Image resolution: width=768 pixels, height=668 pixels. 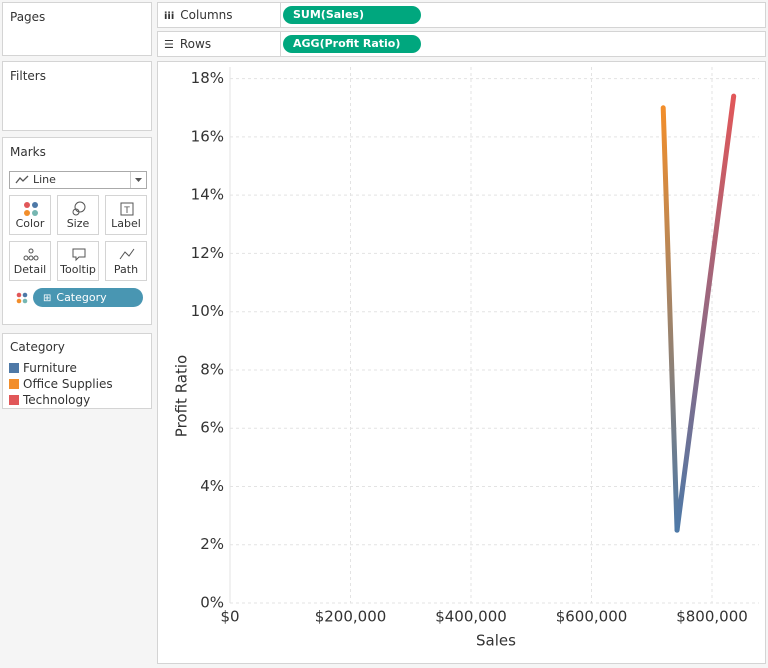 What do you see at coordinates (126, 261) in the screenshot?
I see `mark-button: Path` at bounding box center [126, 261].